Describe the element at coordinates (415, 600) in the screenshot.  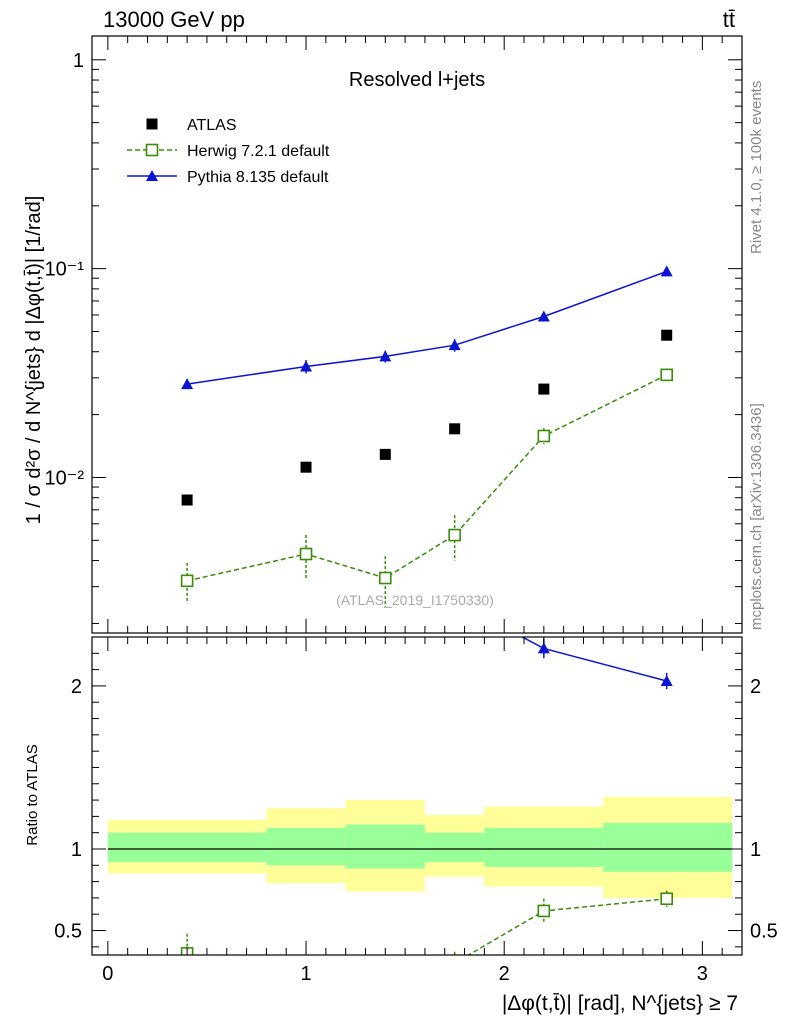
I see `analysis-label: (ATLAS_2019_I1750330)` at that location.